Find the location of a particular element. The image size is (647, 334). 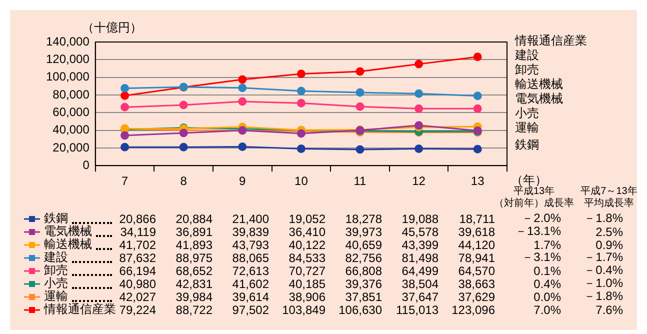

data-label: 36,410 is located at coordinates (307, 231).